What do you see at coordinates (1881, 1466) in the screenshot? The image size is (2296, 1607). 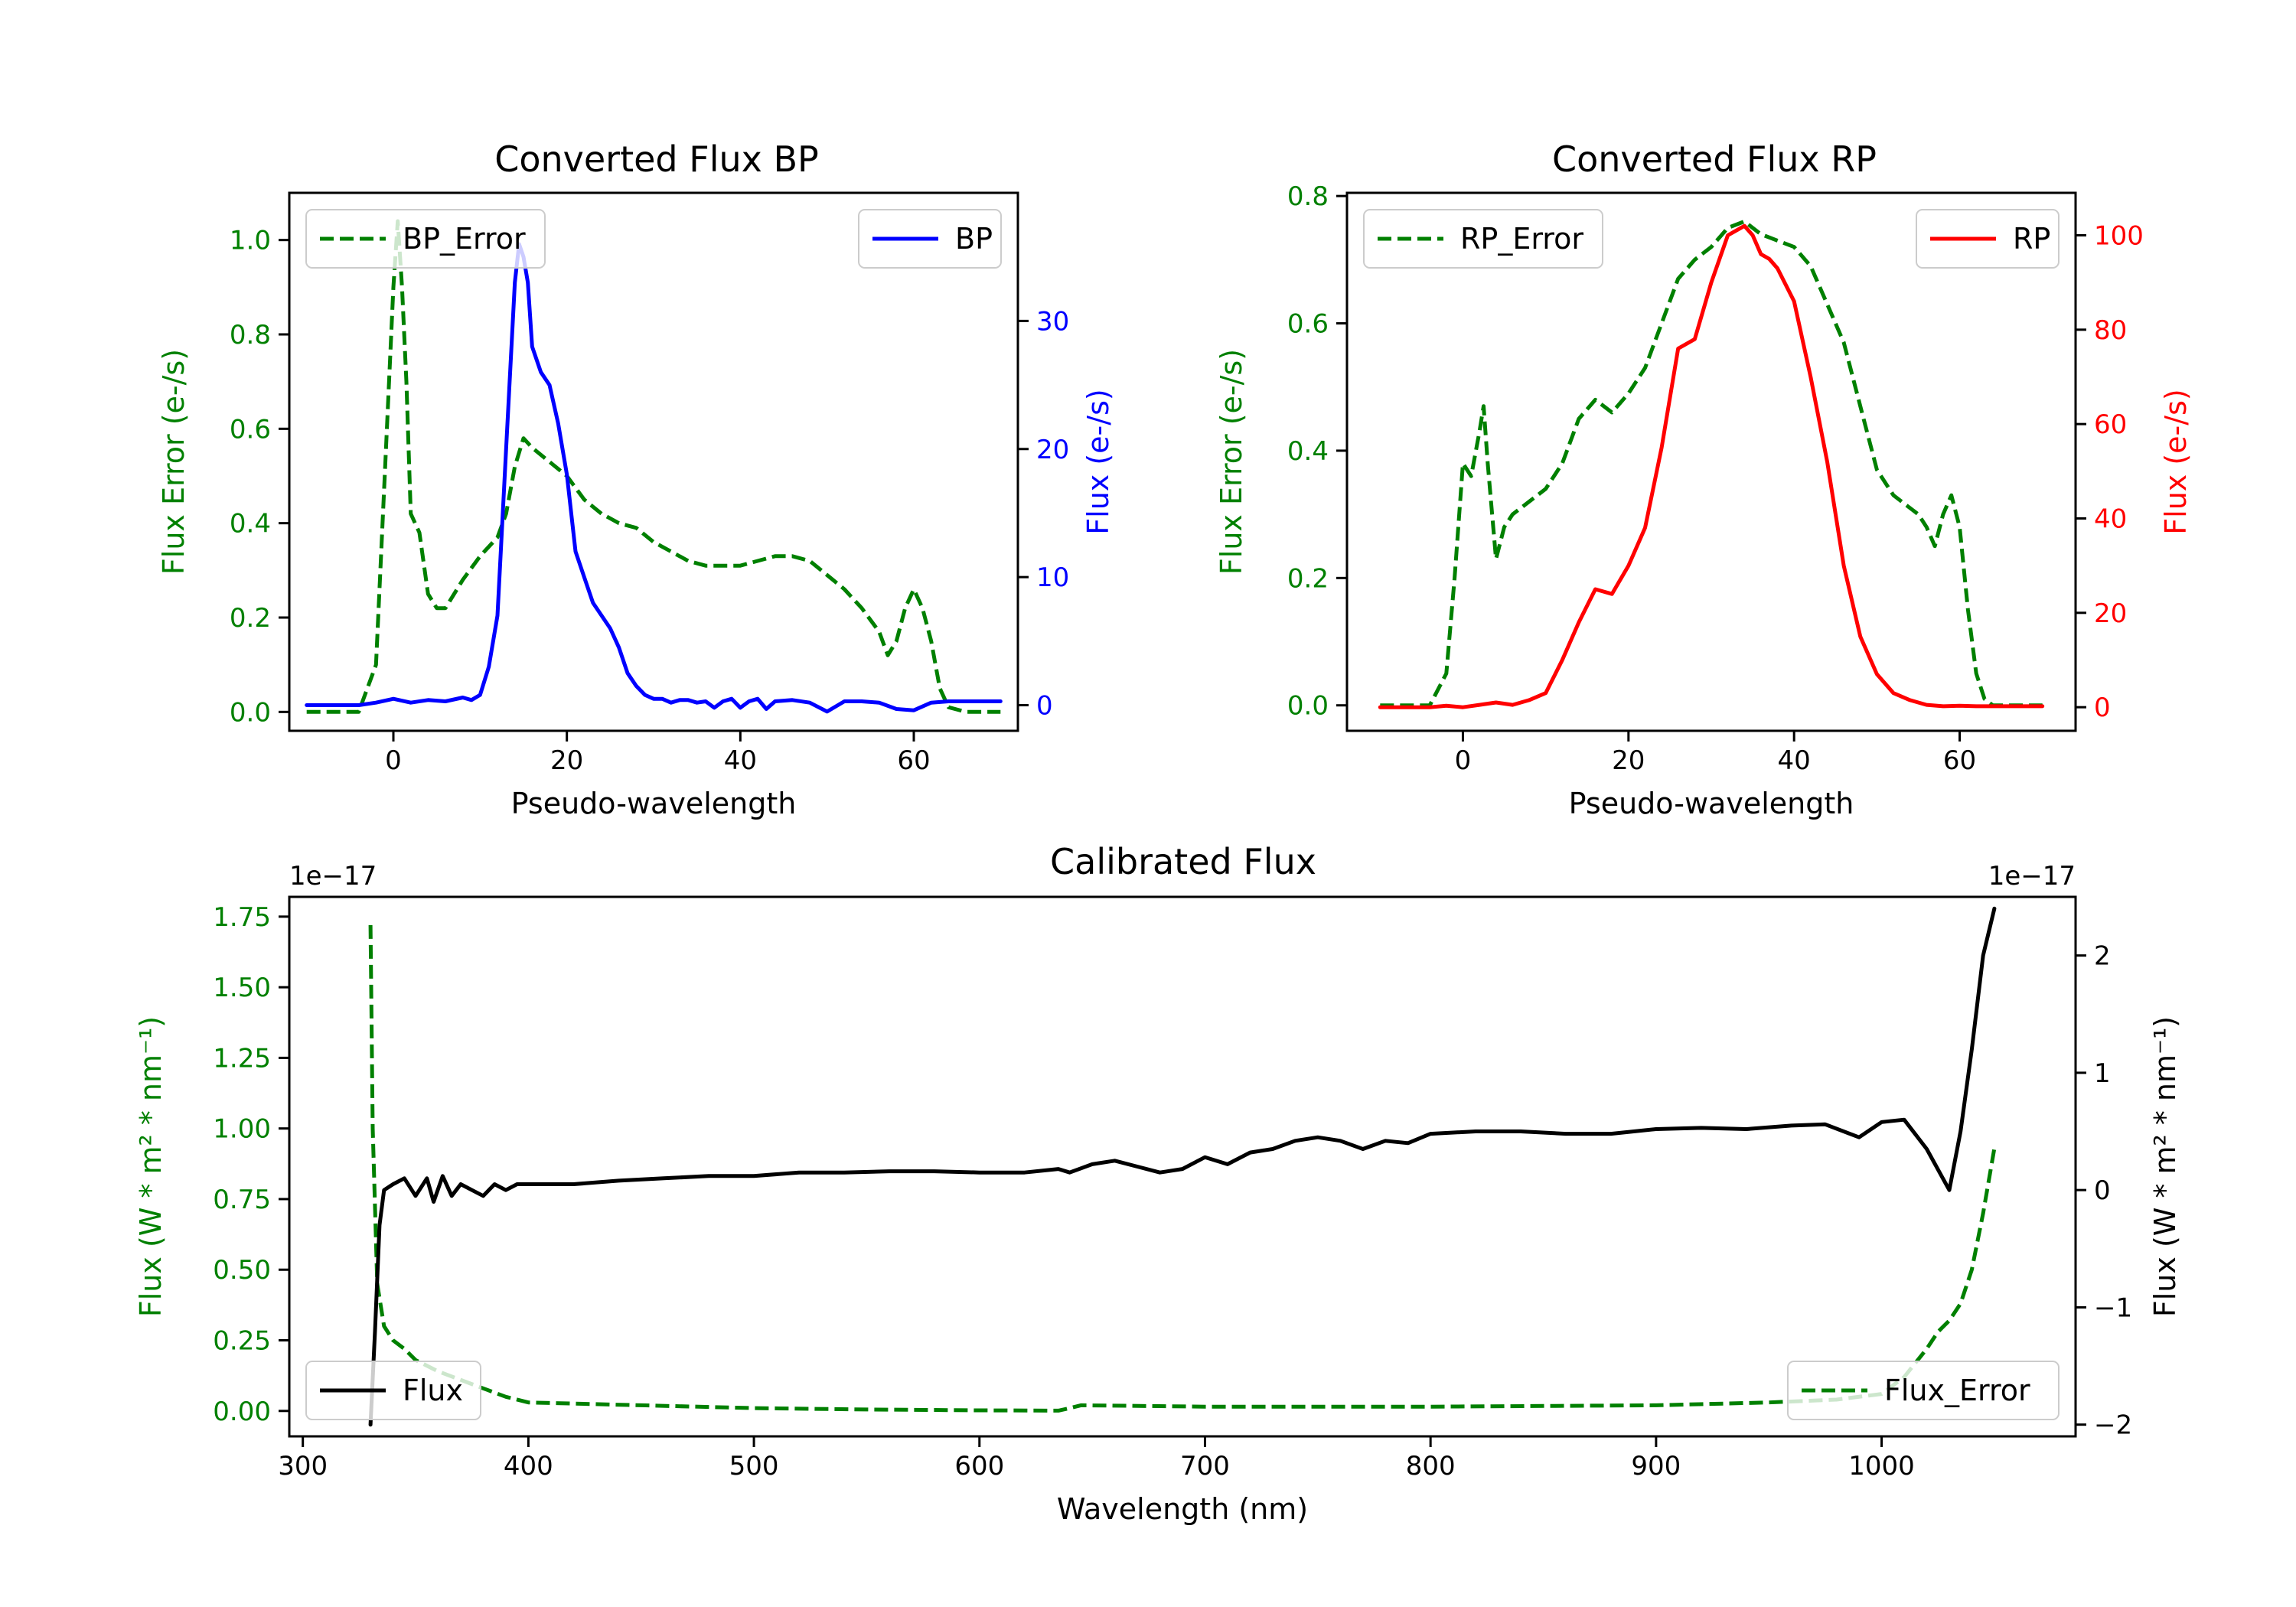 I see `x-tick-label: 1000` at bounding box center [1881, 1466].